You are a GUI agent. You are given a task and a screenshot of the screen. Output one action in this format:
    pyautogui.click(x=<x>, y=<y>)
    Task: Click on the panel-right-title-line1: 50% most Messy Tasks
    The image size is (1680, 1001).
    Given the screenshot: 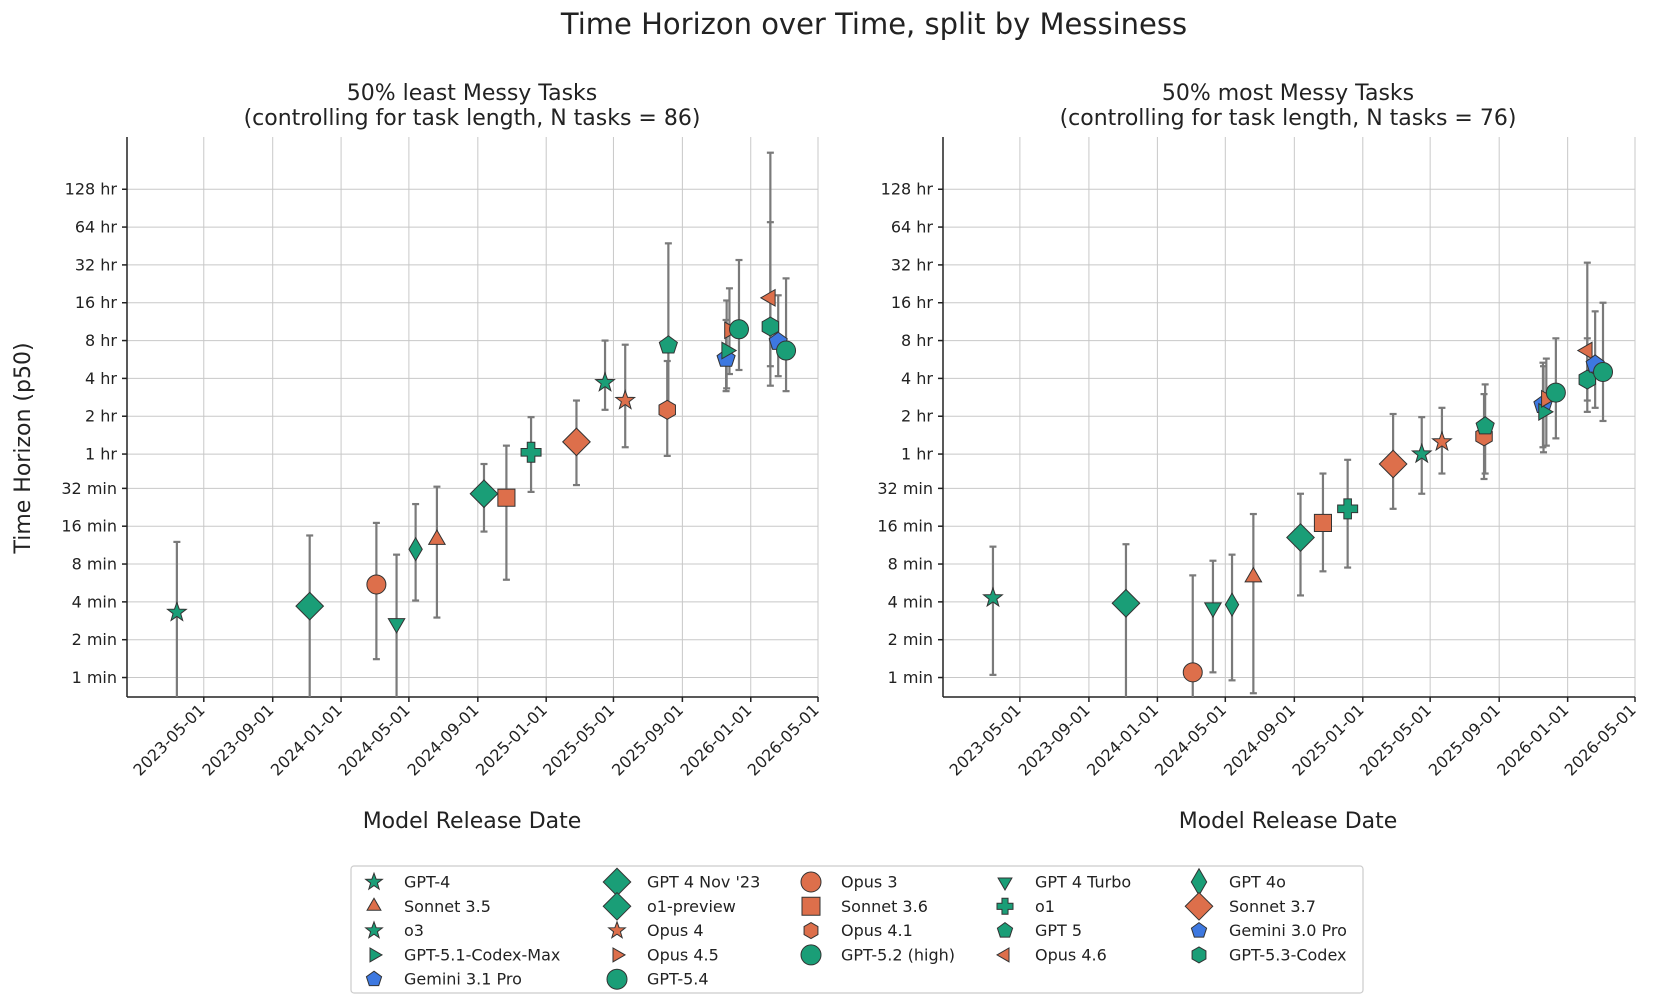 What is the action you would take?
    pyautogui.click(x=1288, y=93)
    